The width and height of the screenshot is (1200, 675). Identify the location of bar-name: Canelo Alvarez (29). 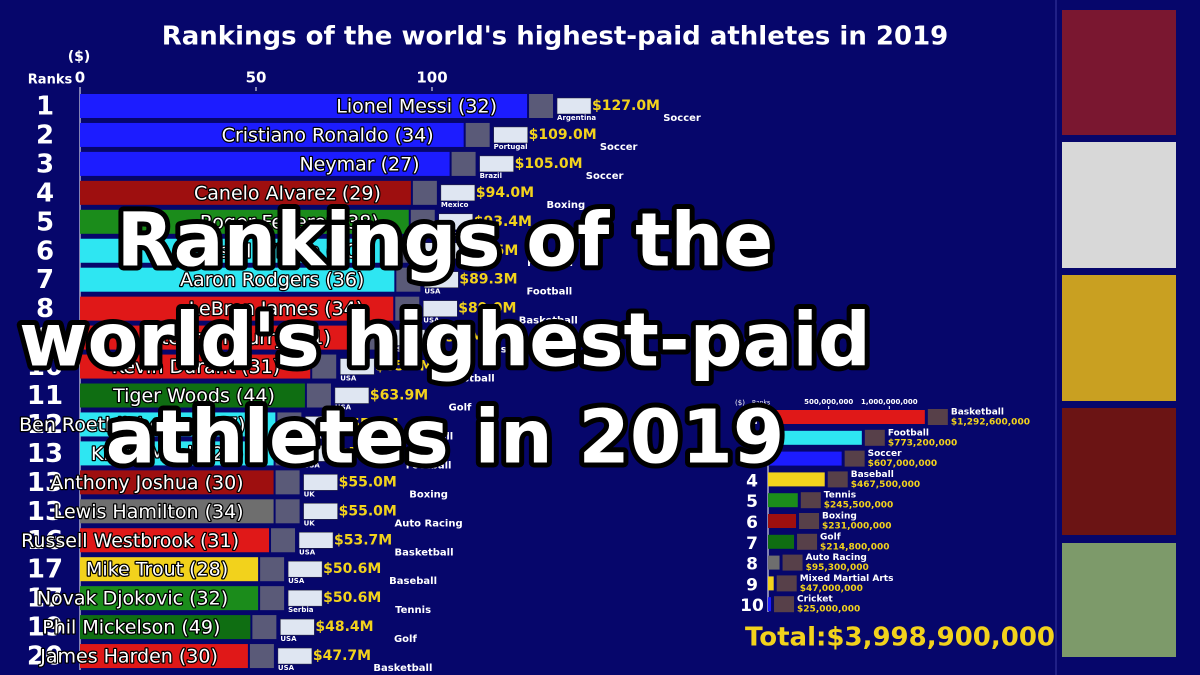
(287, 193).